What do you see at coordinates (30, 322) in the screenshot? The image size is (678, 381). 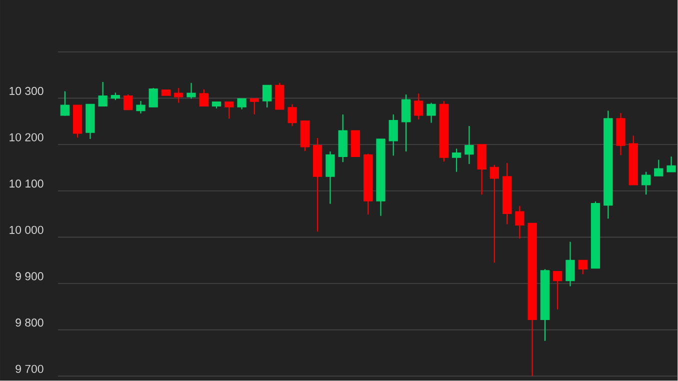 I see `y-tick-label: 9 800` at bounding box center [30, 322].